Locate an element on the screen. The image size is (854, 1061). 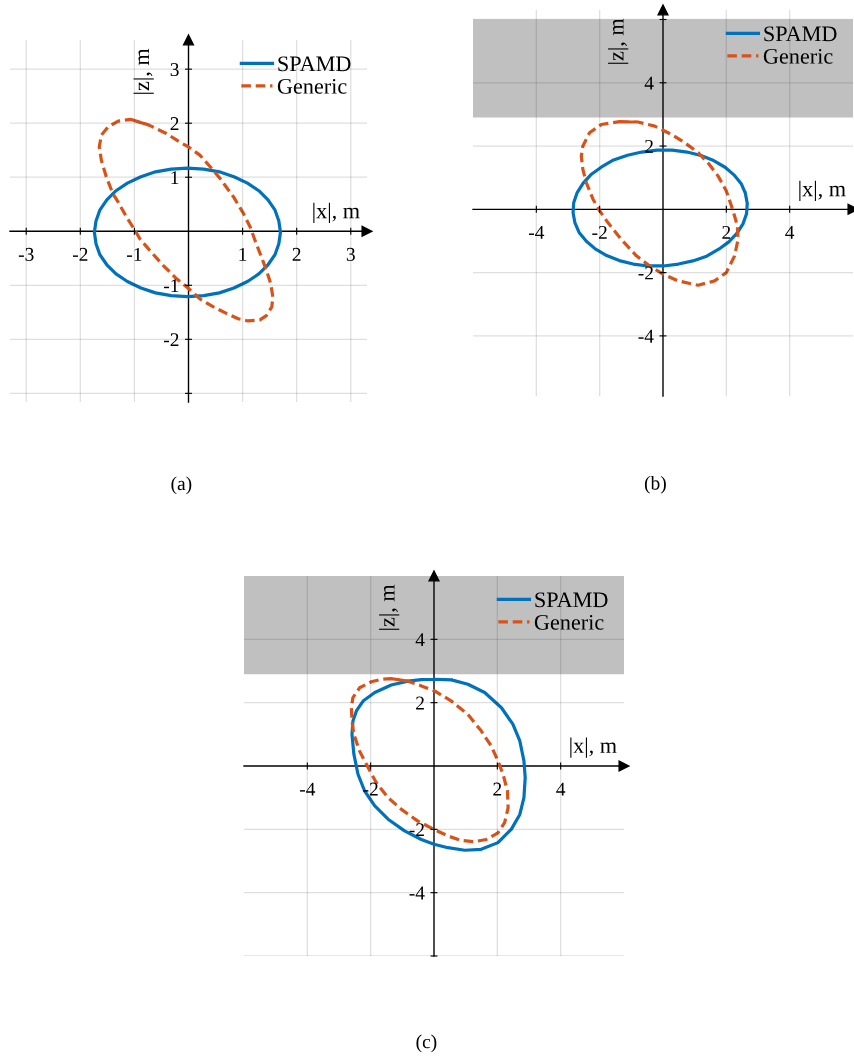
x-tick-label: -3 is located at coordinates (26, 254).